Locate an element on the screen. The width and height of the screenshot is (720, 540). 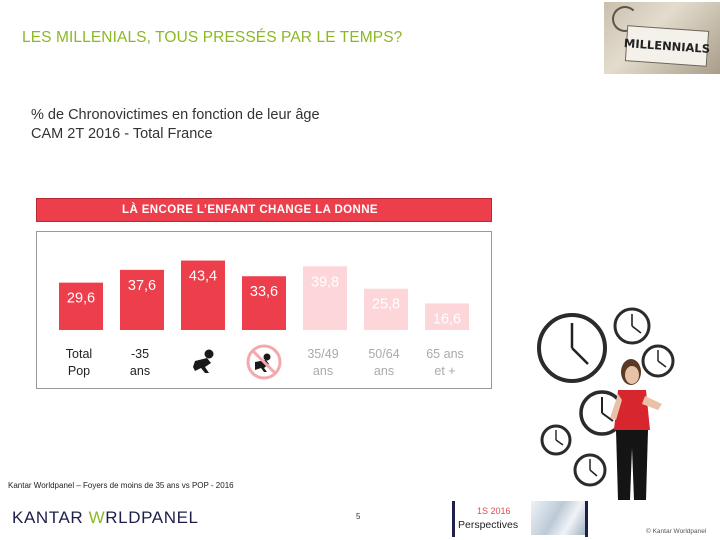
kantar-worldpanel-logo: KANTAR WRLDPANEL is located at coordinates (105, 518).